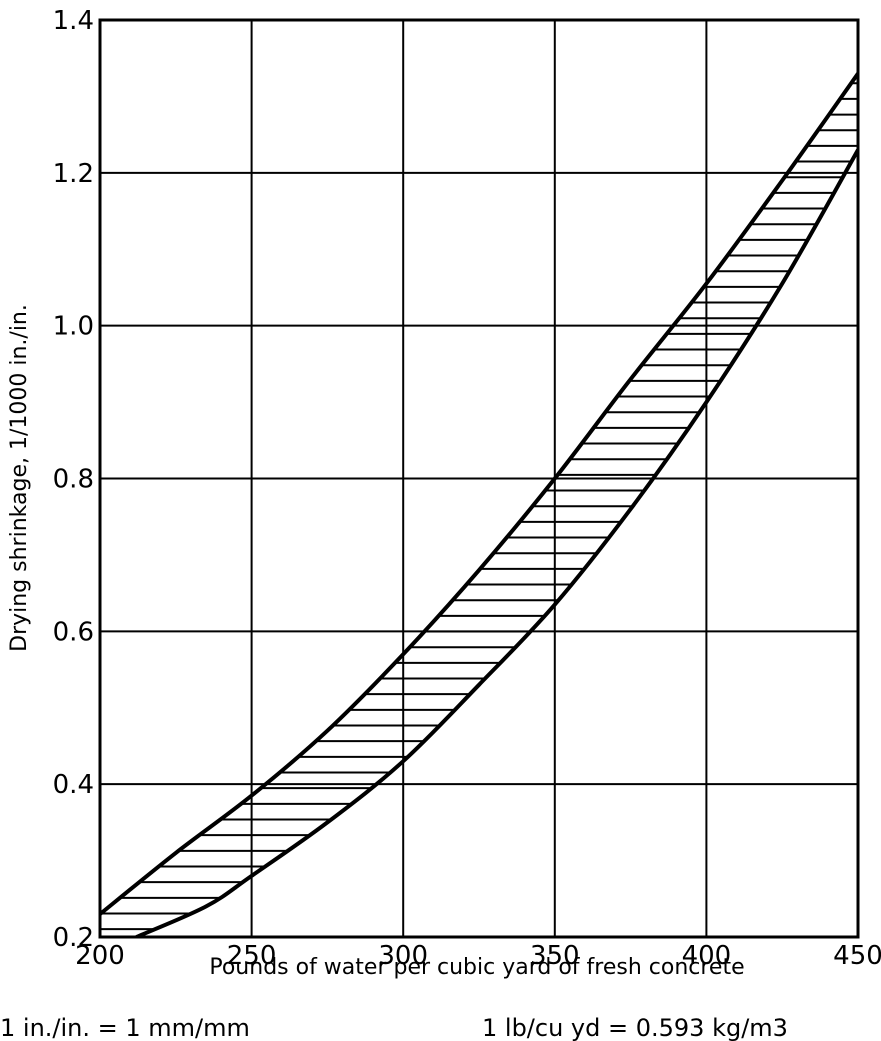  Describe the element at coordinates (403, 956) in the screenshot. I see `x-tick-label-2: 300` at that location.